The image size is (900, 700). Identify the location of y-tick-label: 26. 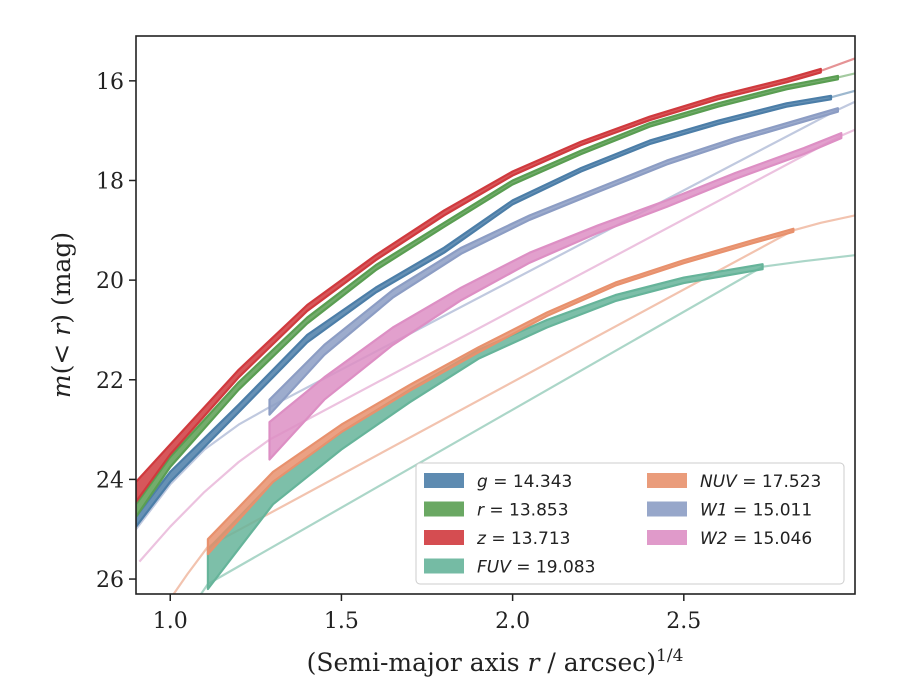
(110, 580).